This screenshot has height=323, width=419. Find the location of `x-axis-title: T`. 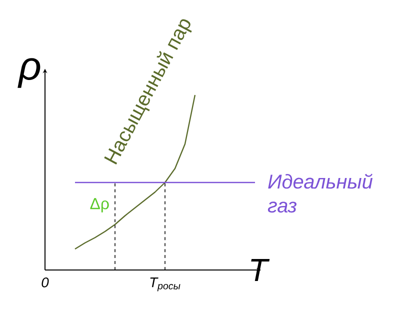

x-axis-title: T is located at coordinates (260, 270).